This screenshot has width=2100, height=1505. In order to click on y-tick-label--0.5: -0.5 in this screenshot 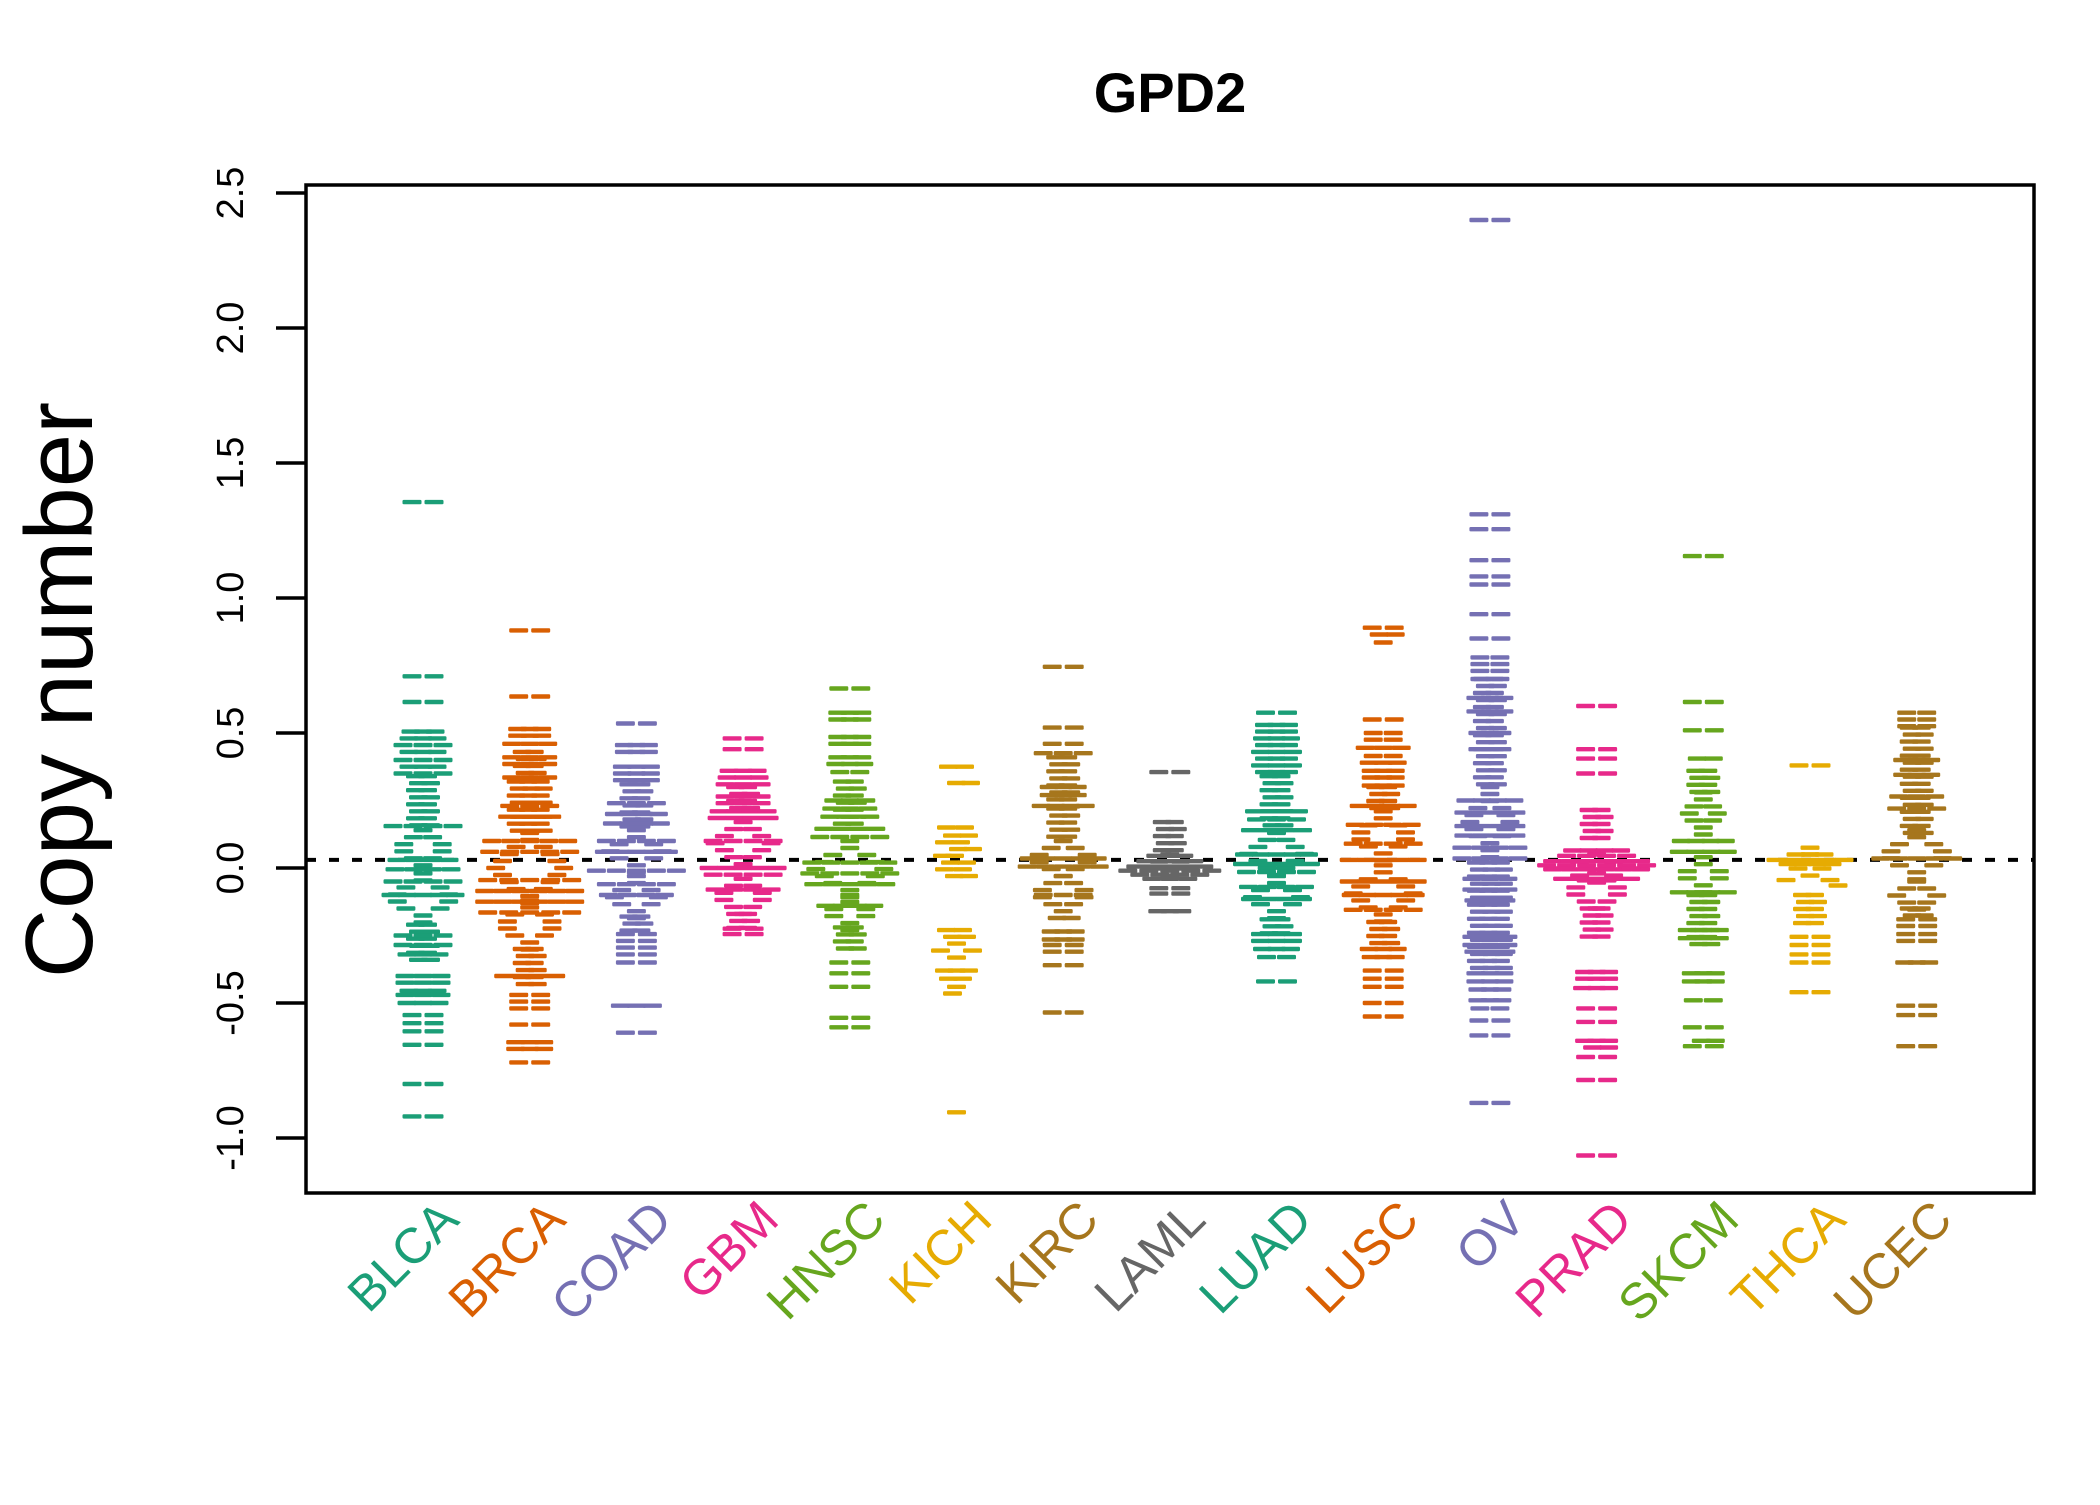, I will do `click(231, 1002)`.